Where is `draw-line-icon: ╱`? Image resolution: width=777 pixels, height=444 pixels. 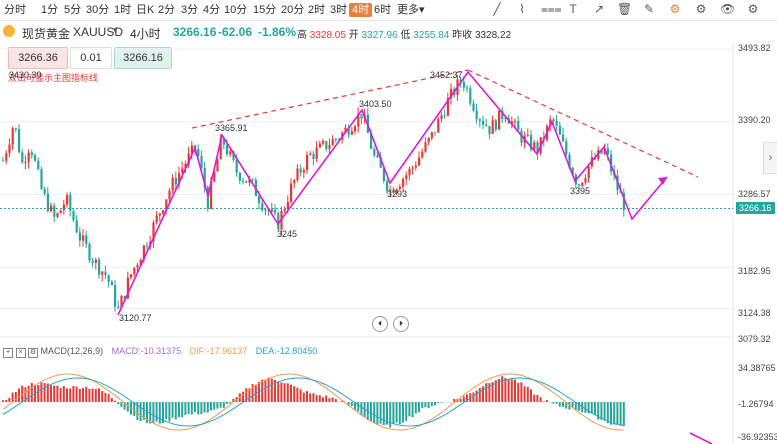
draw-line-icon: ╱ is located at coordinates (497, 9).